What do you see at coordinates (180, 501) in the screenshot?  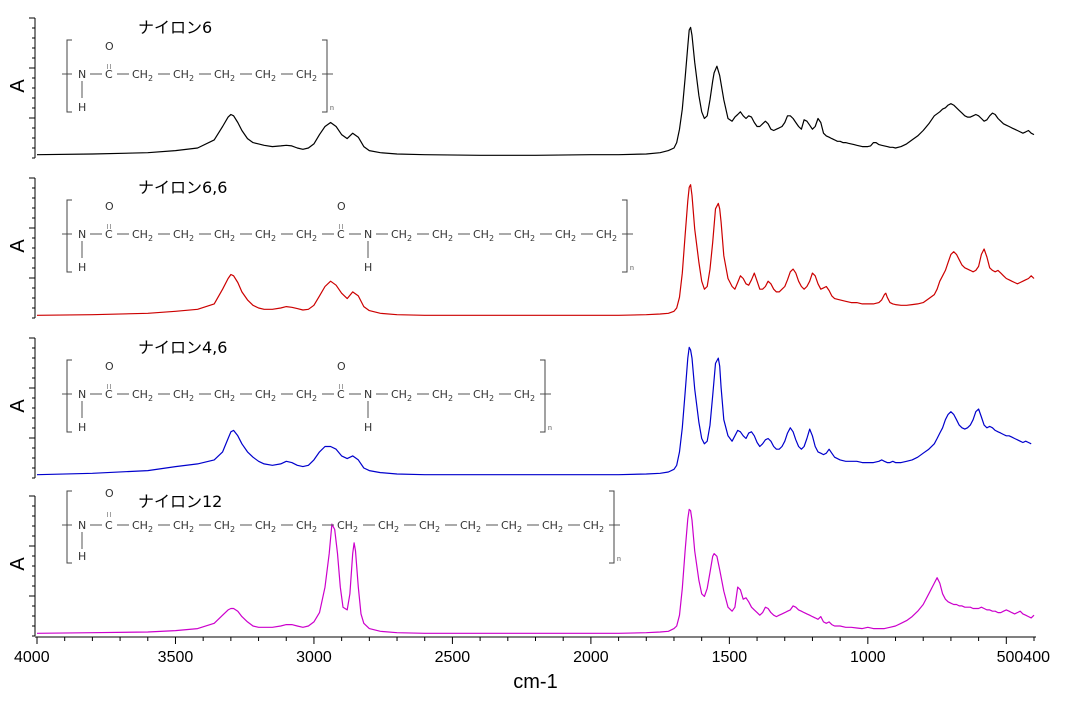 I see `polymer-name: ナイロン12` at bounding box center [180, 501].